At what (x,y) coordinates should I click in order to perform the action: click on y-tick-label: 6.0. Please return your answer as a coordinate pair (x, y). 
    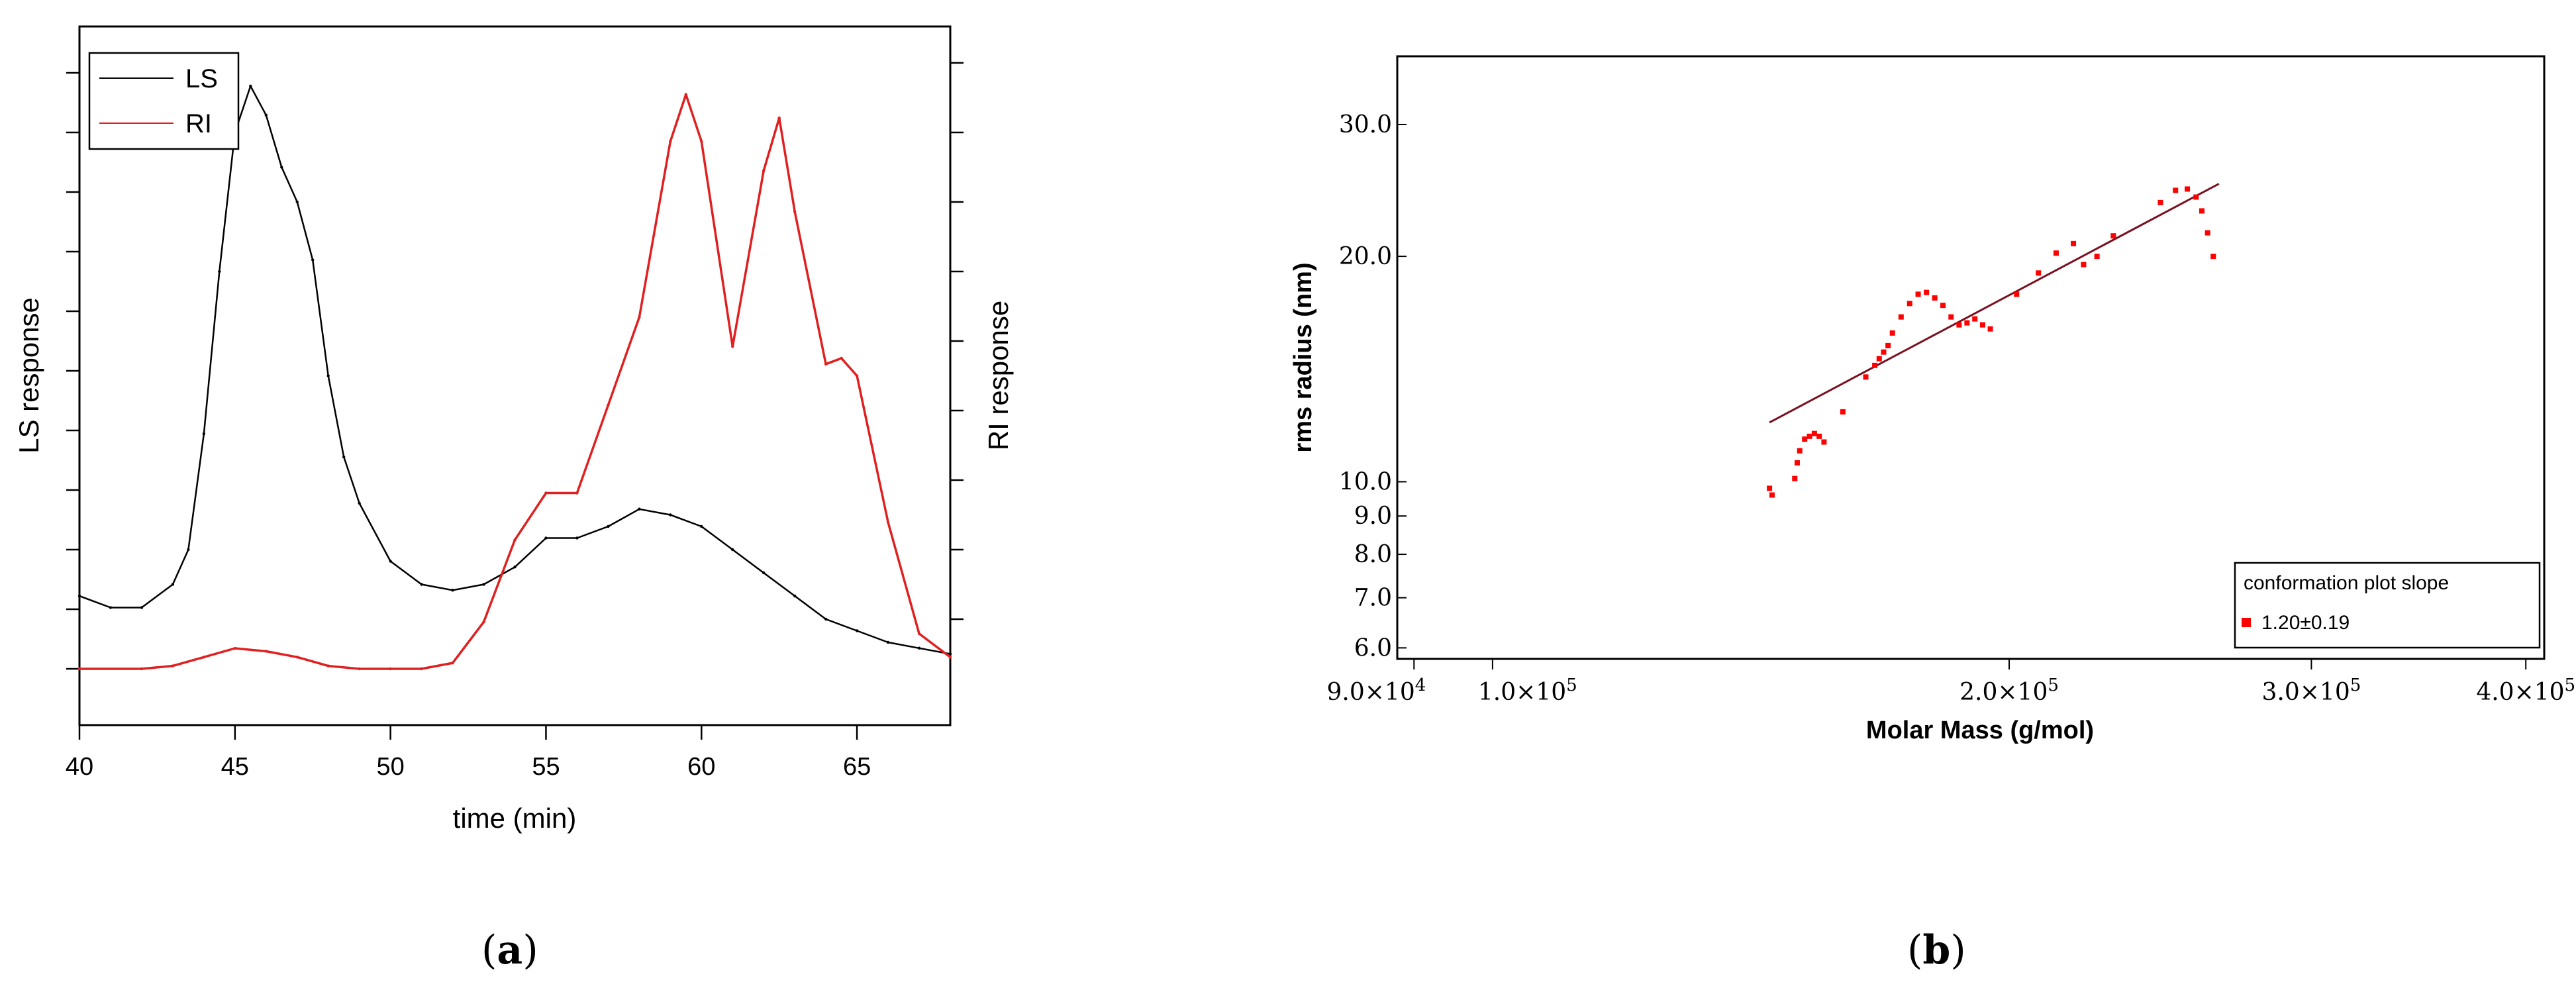
    Looking at the image, I should click on (1373, 648).